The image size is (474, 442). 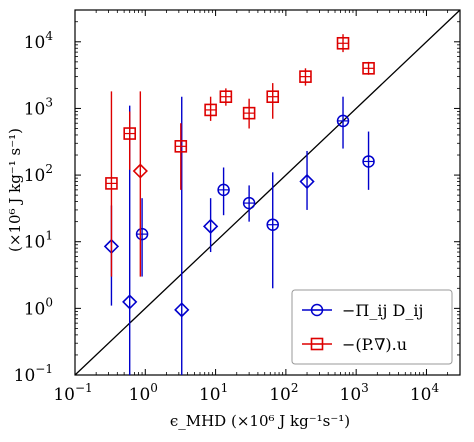 I want to click on x-tick-label: 10², so click(x=283, y=393).